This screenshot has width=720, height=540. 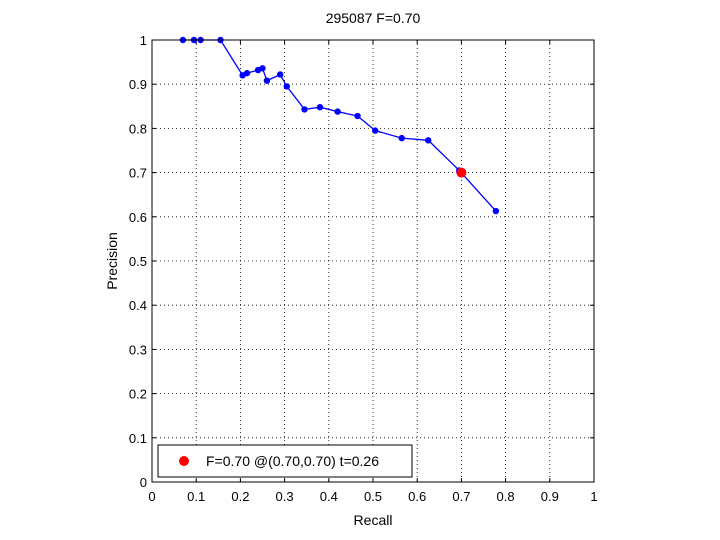 I want to click on x-tick-label: 1, so click(x=593, y=496).